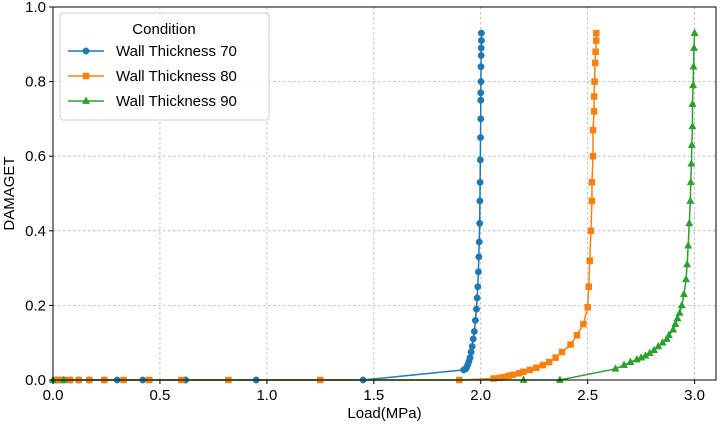  I want to click on legend-entry-wall-thickness-90: Wall Thickness 90, so click(152, 101).